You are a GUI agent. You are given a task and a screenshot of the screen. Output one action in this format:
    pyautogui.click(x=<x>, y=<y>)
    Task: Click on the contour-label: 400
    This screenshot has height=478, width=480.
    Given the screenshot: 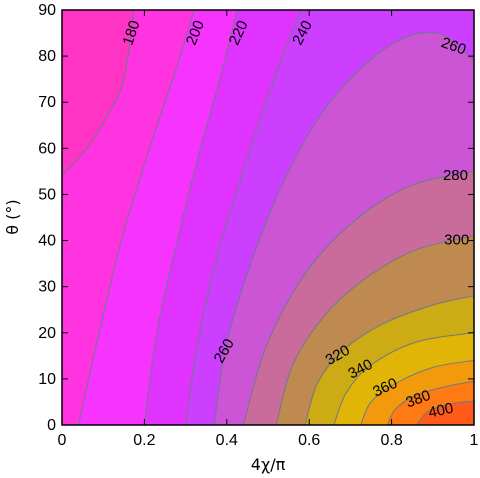 What is the action you would take?
    pyautogui.click(x=441, y=411)
    